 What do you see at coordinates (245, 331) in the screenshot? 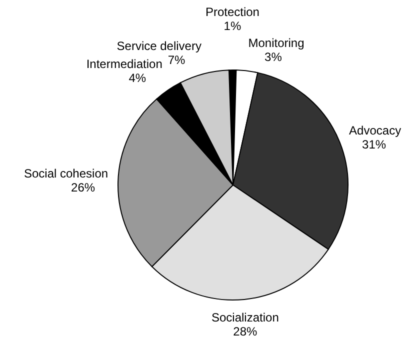
I see `data-label: 28%` at bounding box center [245, 331].